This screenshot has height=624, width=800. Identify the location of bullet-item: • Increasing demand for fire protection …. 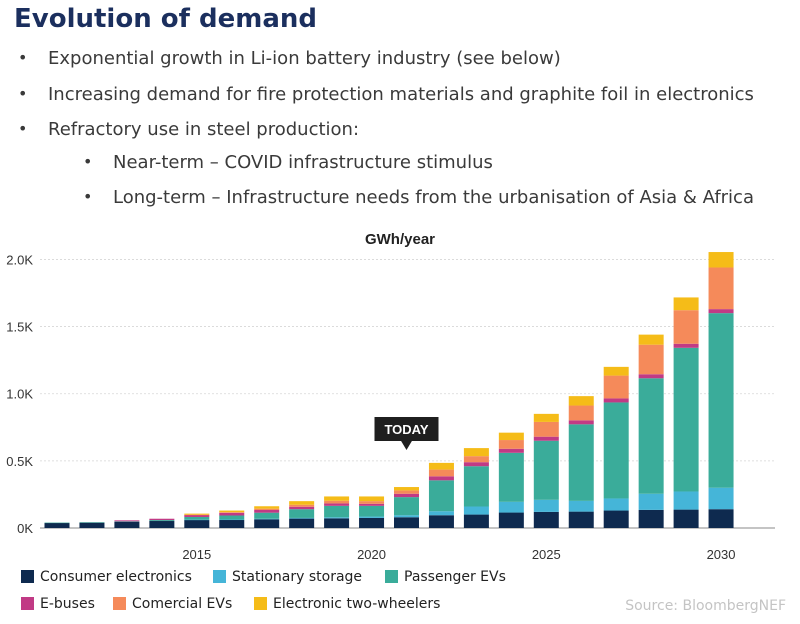
(386, 94).